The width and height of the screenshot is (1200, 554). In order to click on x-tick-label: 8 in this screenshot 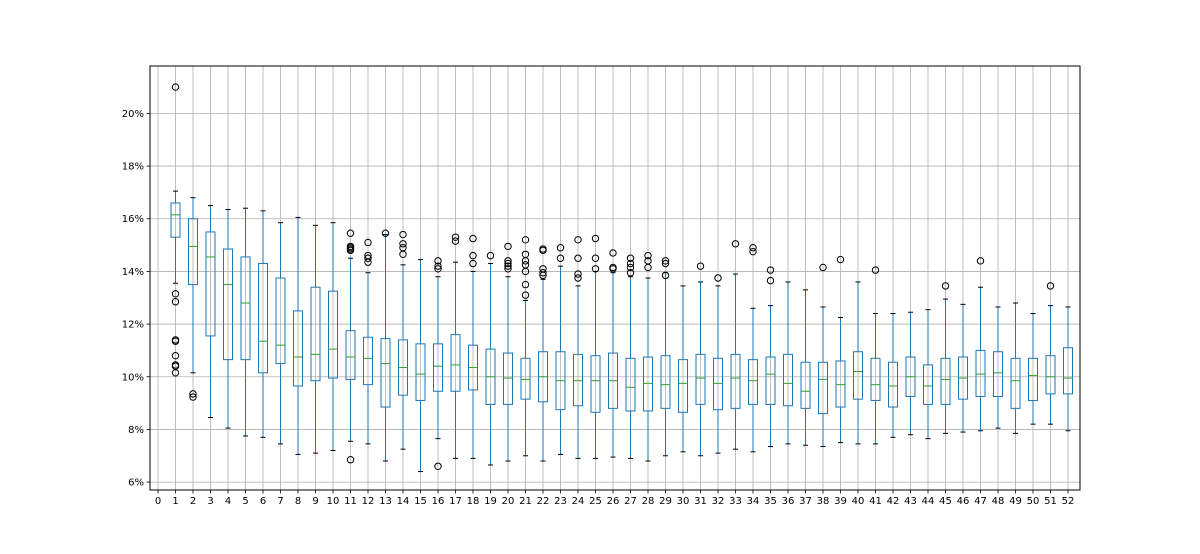, I will do `click(298, 501)`.